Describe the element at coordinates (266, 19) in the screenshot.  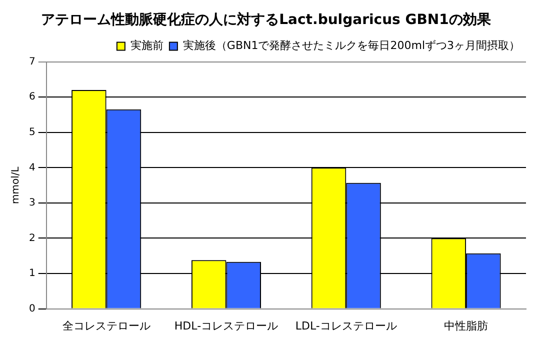
I see `chart-title: アテローム性動脈硬化症の人に対するLact.bulgaricus GBN1の効果` at that location.